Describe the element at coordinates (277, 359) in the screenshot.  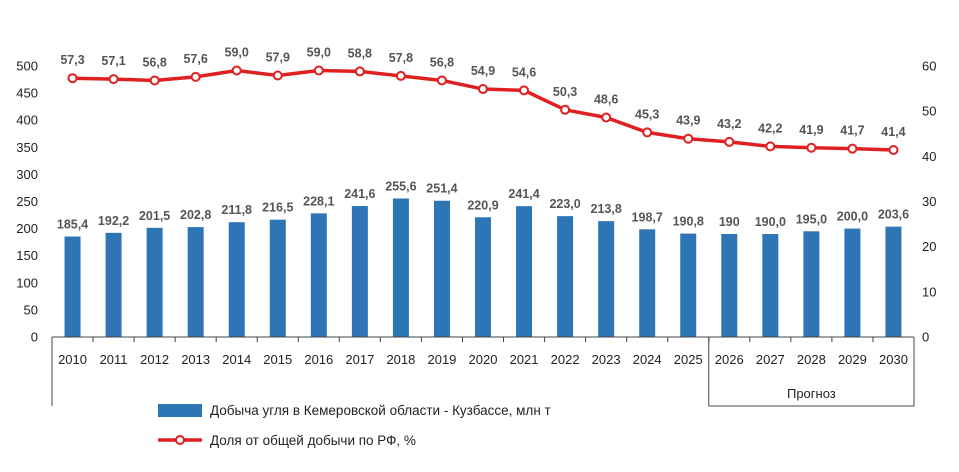
I see `x-tick-label: 2015` at that location.